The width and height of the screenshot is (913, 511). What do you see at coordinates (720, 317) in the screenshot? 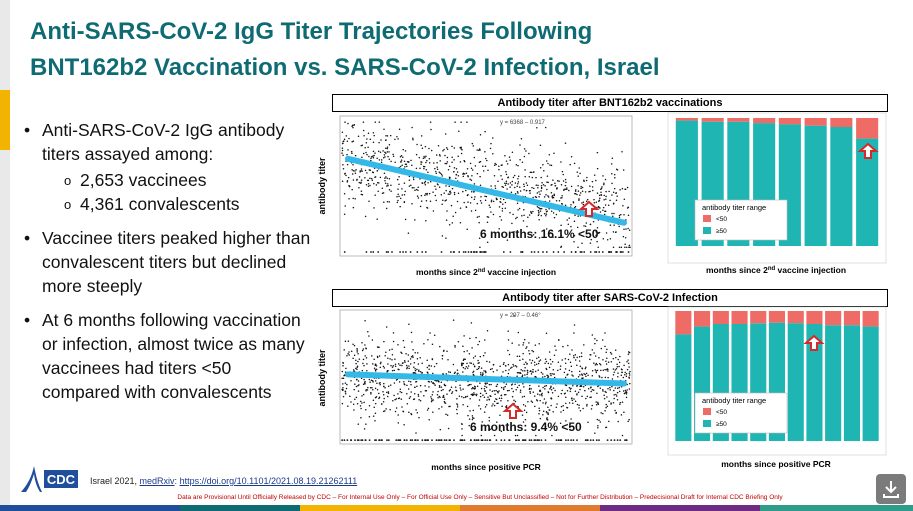
I see `bar-segment-below50` at bounding box center [720, 317].